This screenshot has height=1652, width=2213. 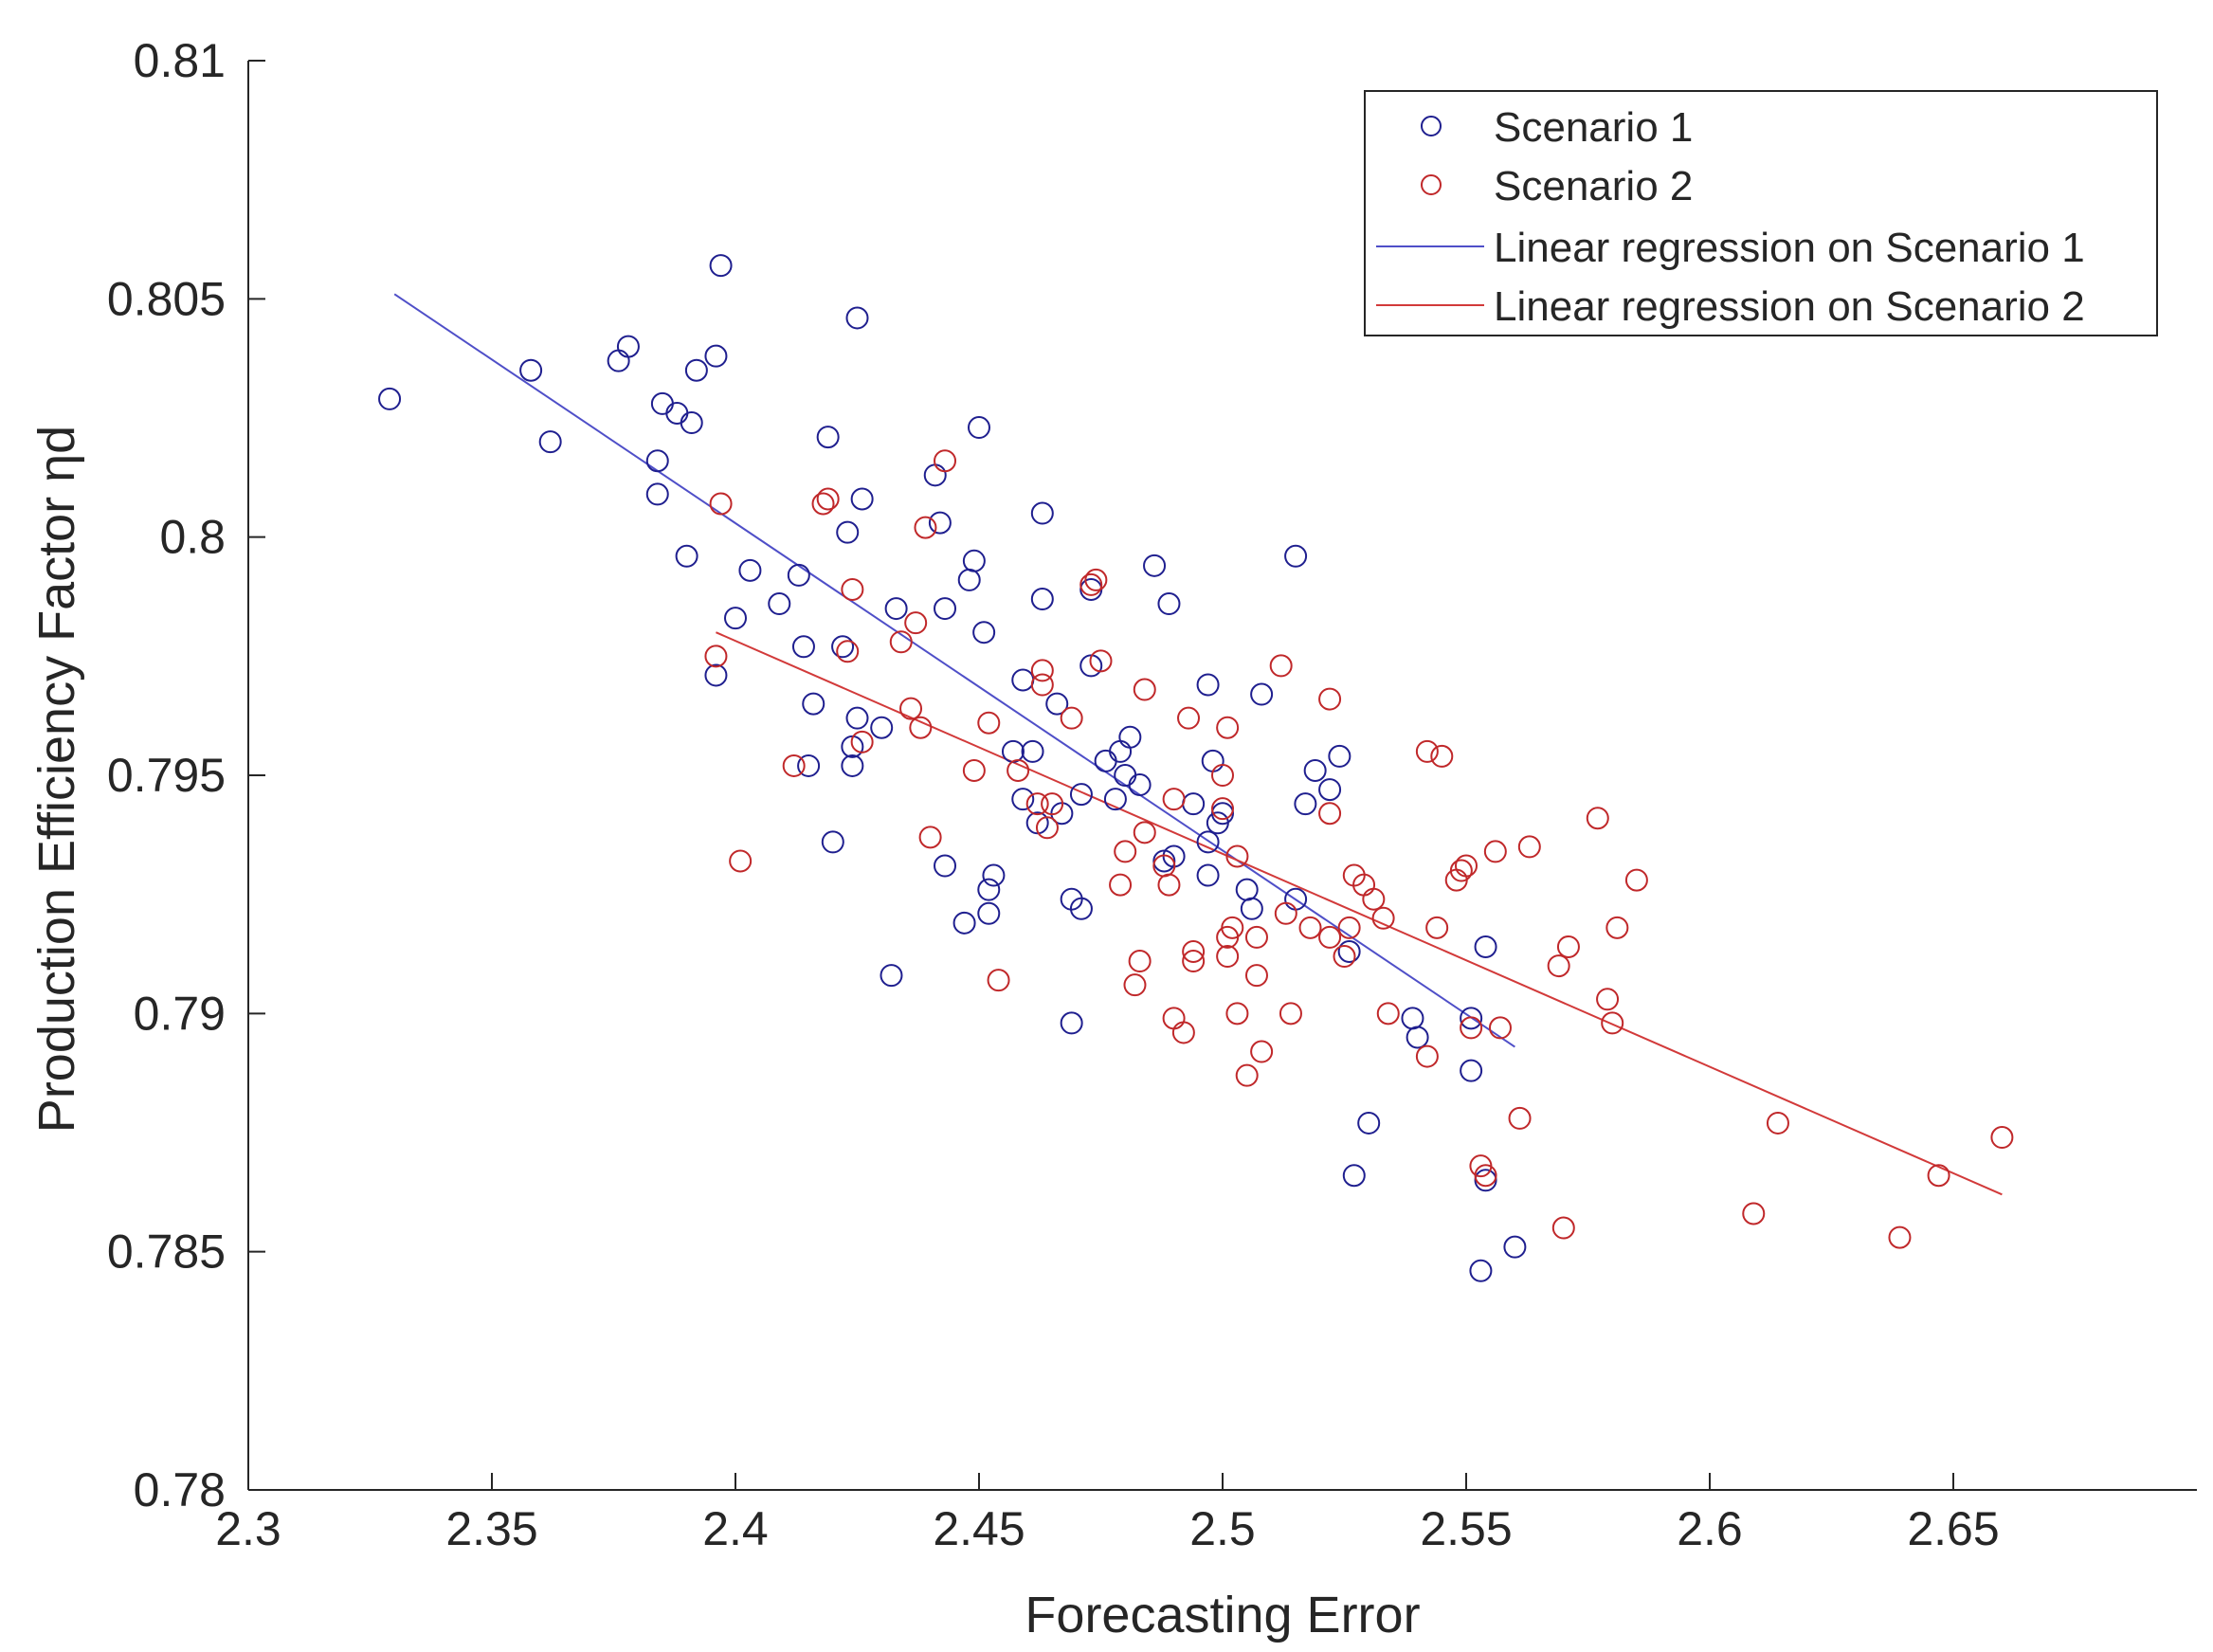 I want to click on x-tick-label: 2.3, so click(x=248, y=1528).